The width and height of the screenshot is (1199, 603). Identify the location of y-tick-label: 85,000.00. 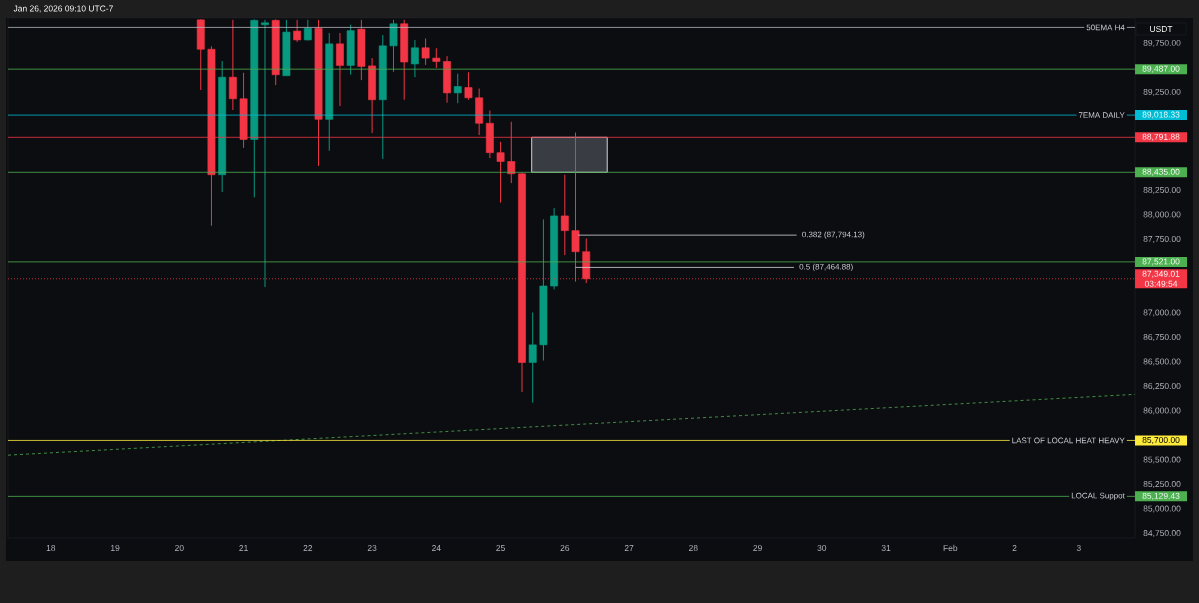
(1162, 509).